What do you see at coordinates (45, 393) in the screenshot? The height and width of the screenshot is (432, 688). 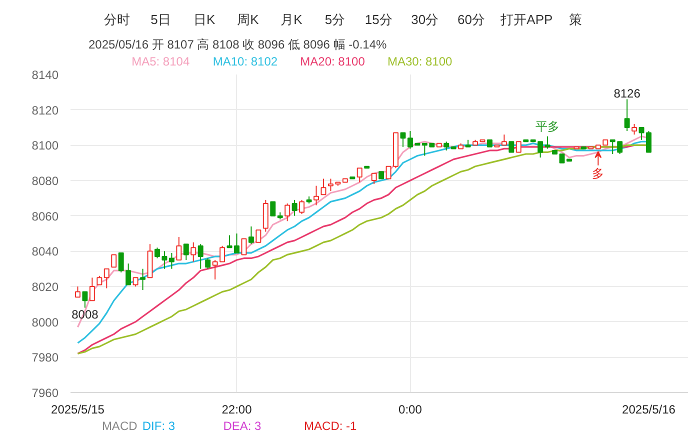 I see `y-tick-label: 7960` at bounding box center [45, 393].